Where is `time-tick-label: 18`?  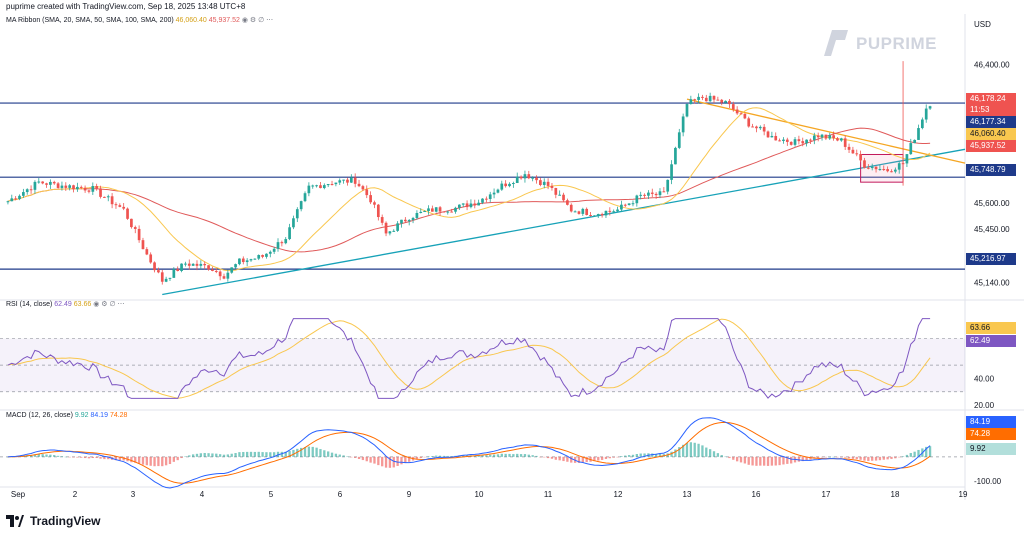
time-tick-label: 18 is located at coordinates (895, 494).